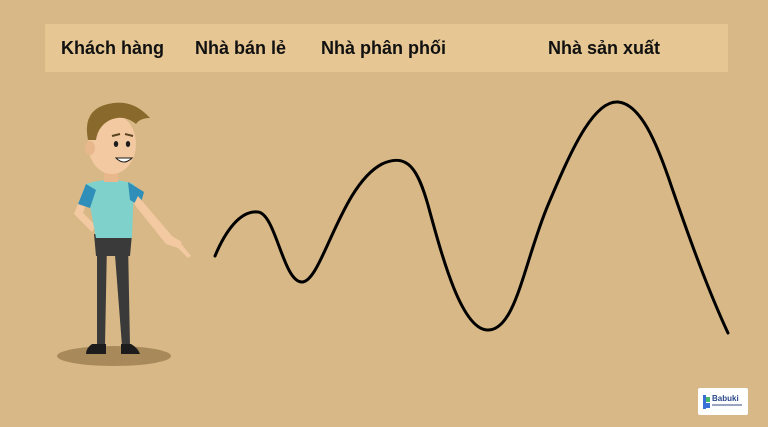 This screenshot has width=768, height=427. What do you see at coordinates (183, 249) in the screenshot?
I see `pointing-finger` at bounding box center [183, 249].